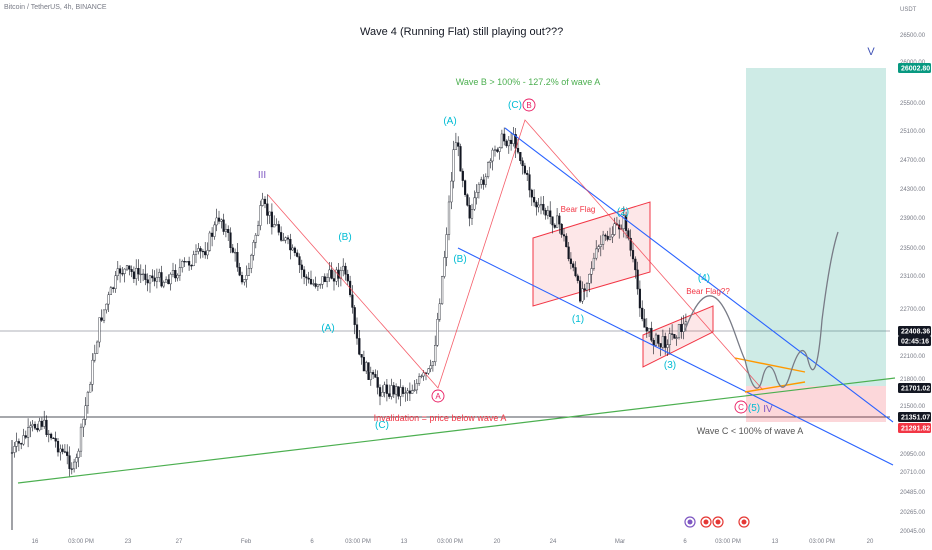 This screenshot has width=932, height=550. What do you see at coordinates (770, 365) in the screenshot?
I see `triangle-upper` at bounding box center [770, 365].